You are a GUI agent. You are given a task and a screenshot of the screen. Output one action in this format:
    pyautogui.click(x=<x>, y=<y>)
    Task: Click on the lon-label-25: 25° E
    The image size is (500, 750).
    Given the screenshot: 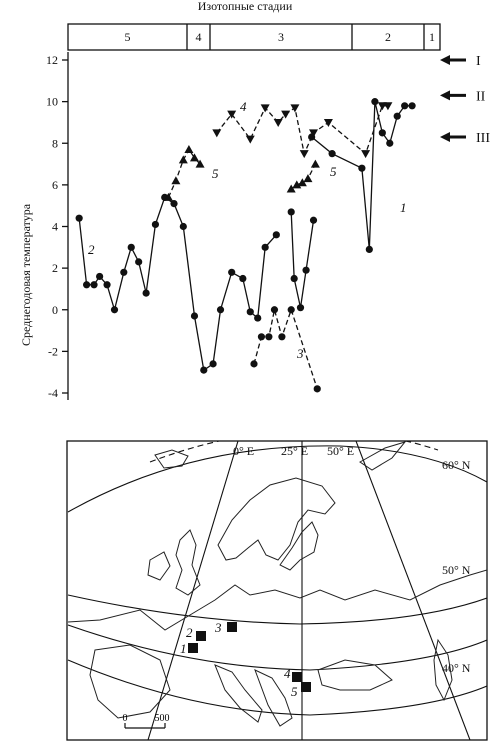 What is the action you would take?
    pyautogui.click(x=294, y=451)
    